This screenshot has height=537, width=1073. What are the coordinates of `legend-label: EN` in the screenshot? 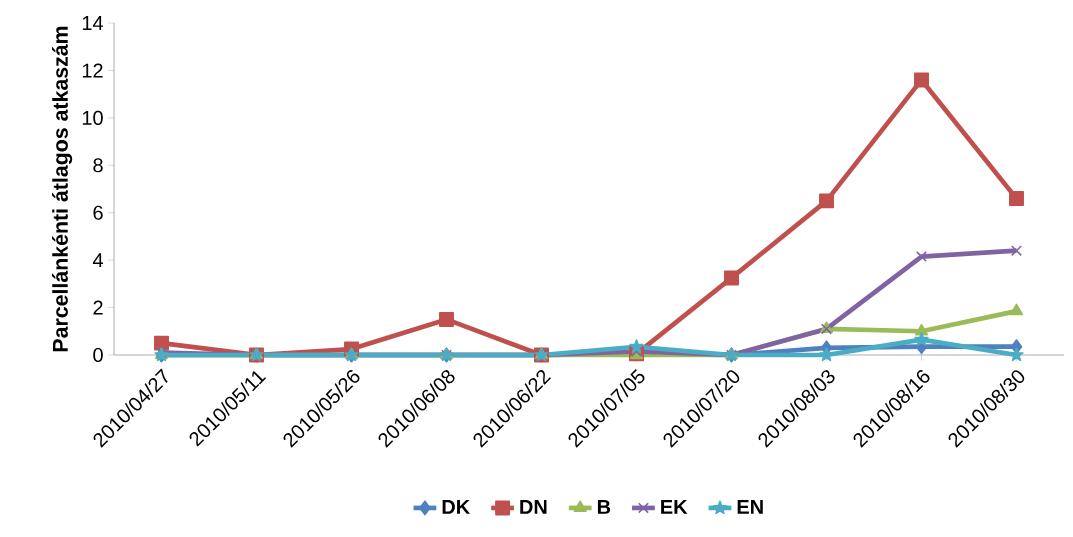 It's located at (750, 507).